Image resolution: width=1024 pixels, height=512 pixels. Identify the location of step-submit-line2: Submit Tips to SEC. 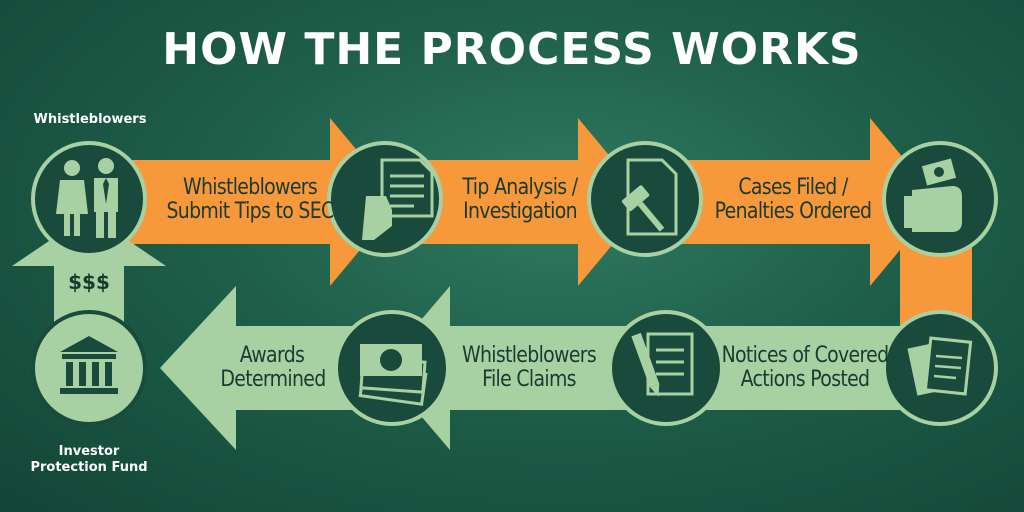
(250, 211).